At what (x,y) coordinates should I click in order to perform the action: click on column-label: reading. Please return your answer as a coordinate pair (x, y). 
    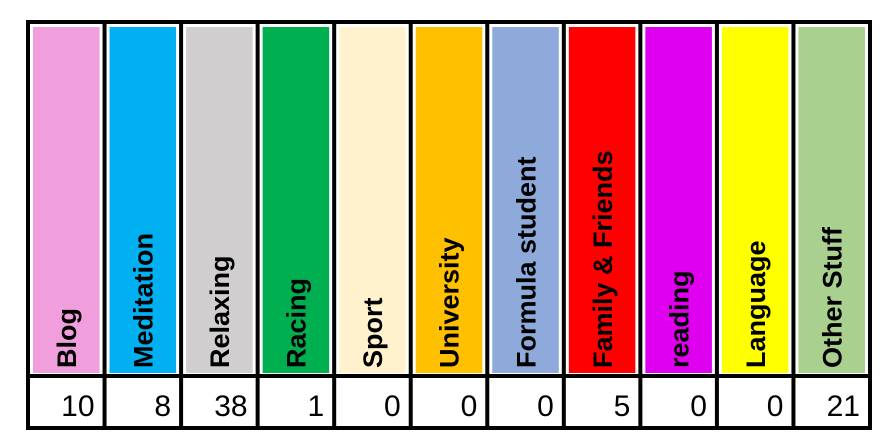
    Looking at the image, I should click on (679, 319).